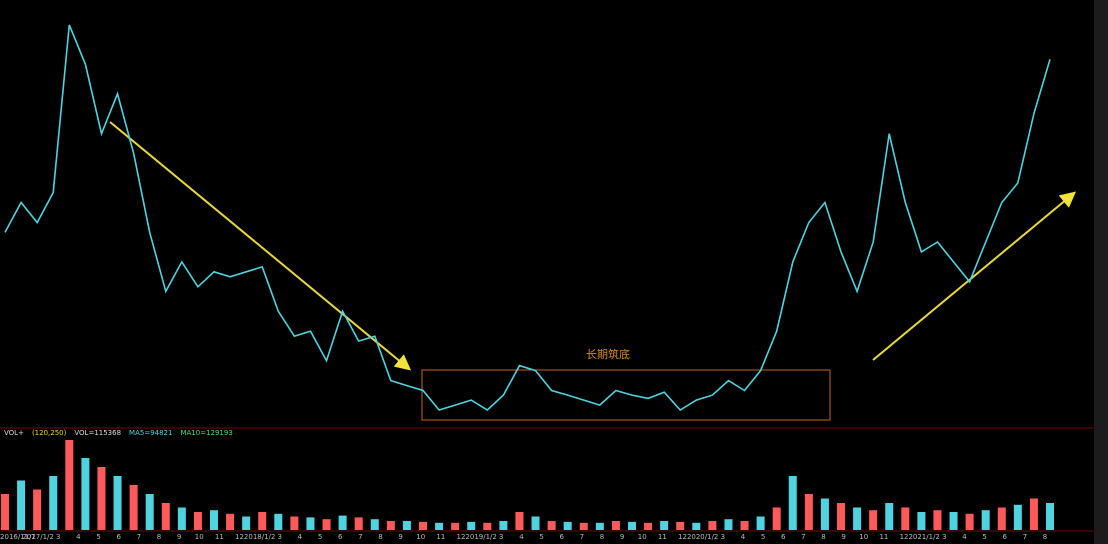  I want to click on down-arrow, so click(260, 246).